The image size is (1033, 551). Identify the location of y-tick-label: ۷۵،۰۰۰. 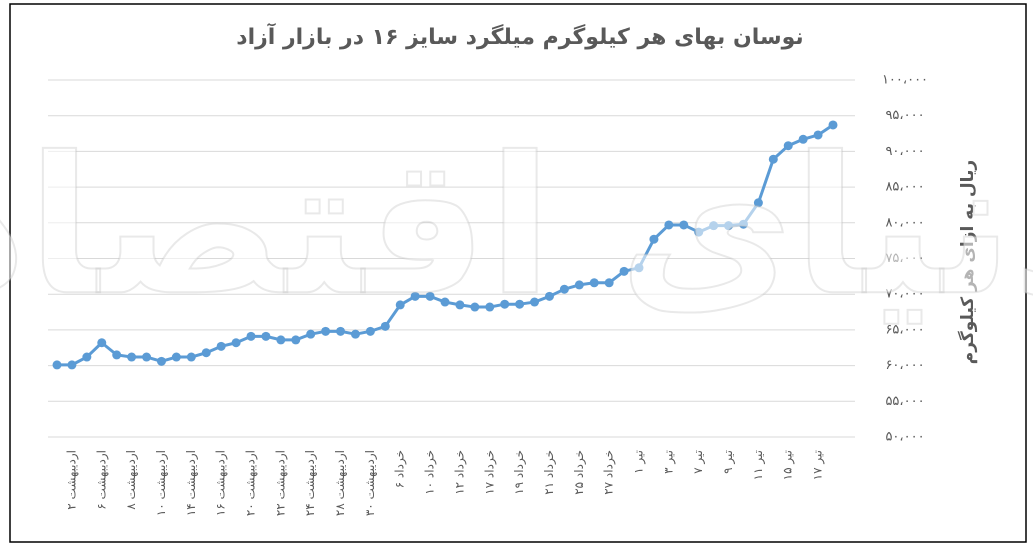
(904, 258).